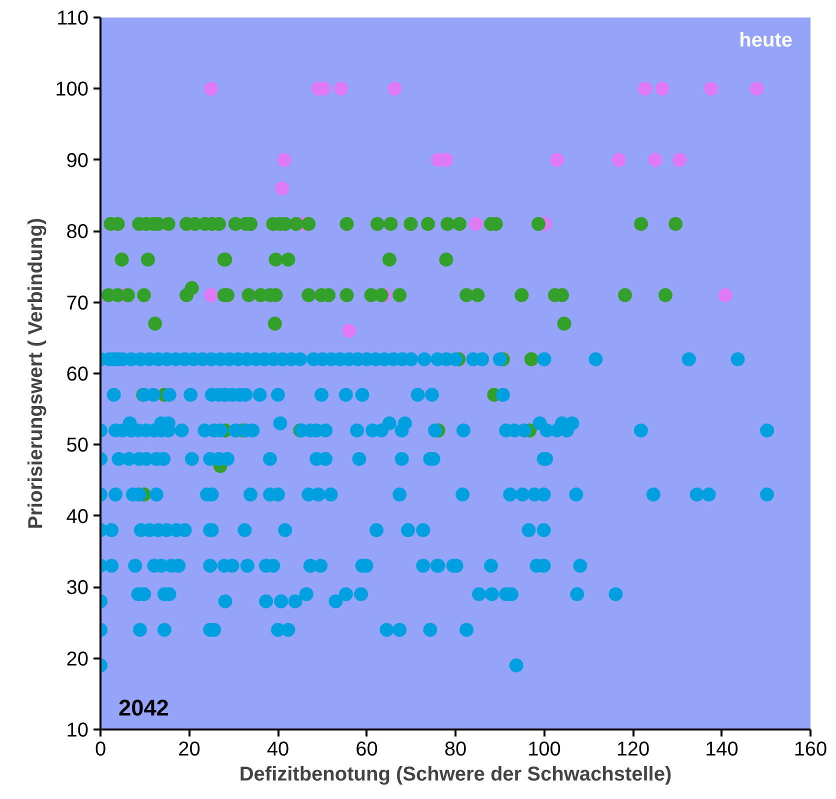 This screenshot has width=836, height=799. What do you see at coordinates (455, 775) in the screenshot?
I see `x-axis-title: Defizitbenotung (Schwere der Schwachstelle)` at bounding box center [455, 775].